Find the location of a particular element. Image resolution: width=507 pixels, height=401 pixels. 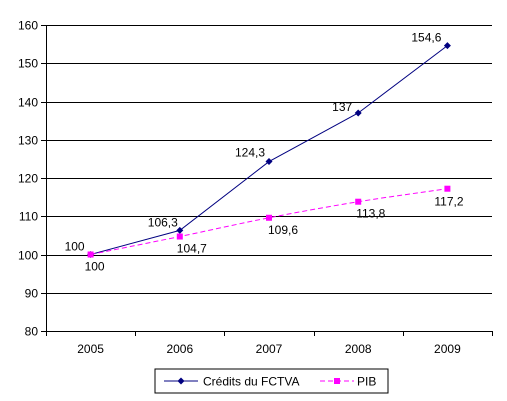

data-label: 124,3 is located at coordinates (250, 153).